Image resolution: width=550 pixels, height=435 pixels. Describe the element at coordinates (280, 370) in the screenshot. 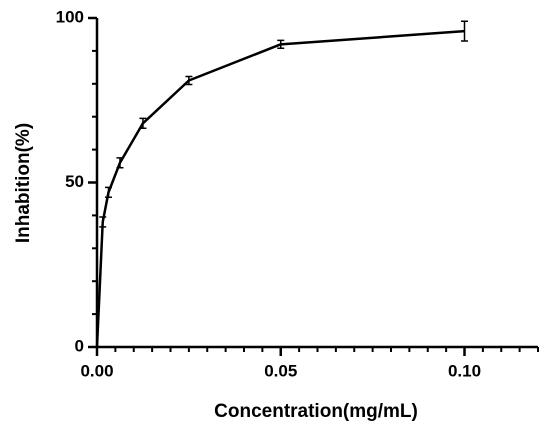

I see `x-tick-label: 0.05` at that location.